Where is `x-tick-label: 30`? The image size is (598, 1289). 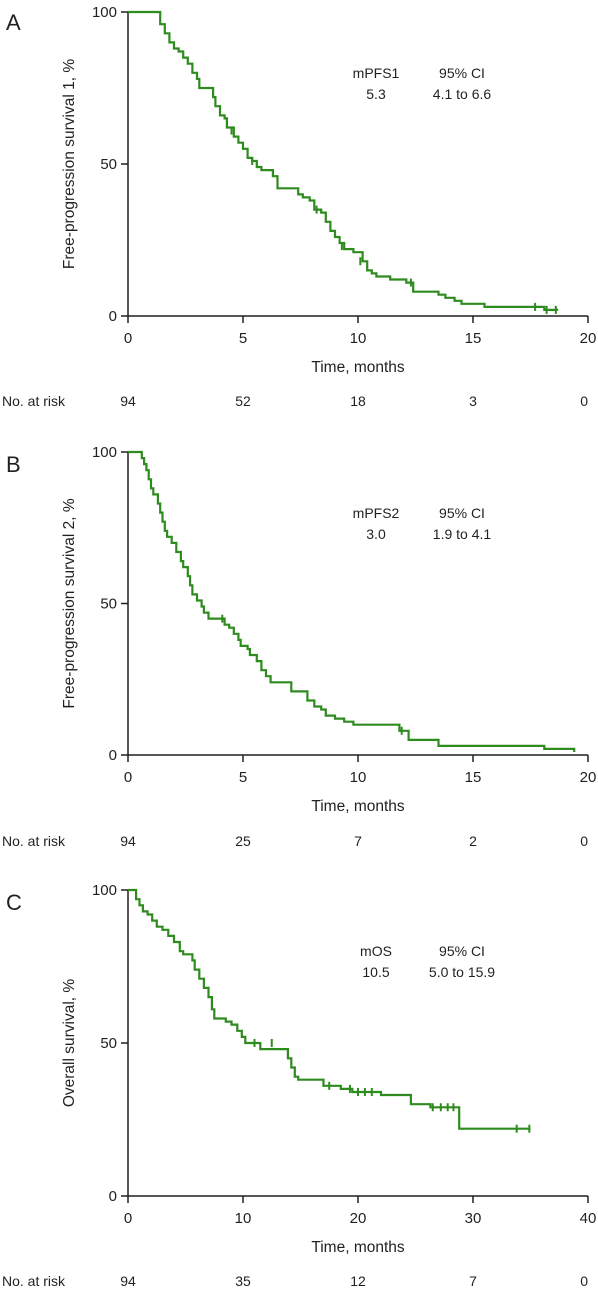 x-tick-label: 30 is located at coordinates (473, 1218).